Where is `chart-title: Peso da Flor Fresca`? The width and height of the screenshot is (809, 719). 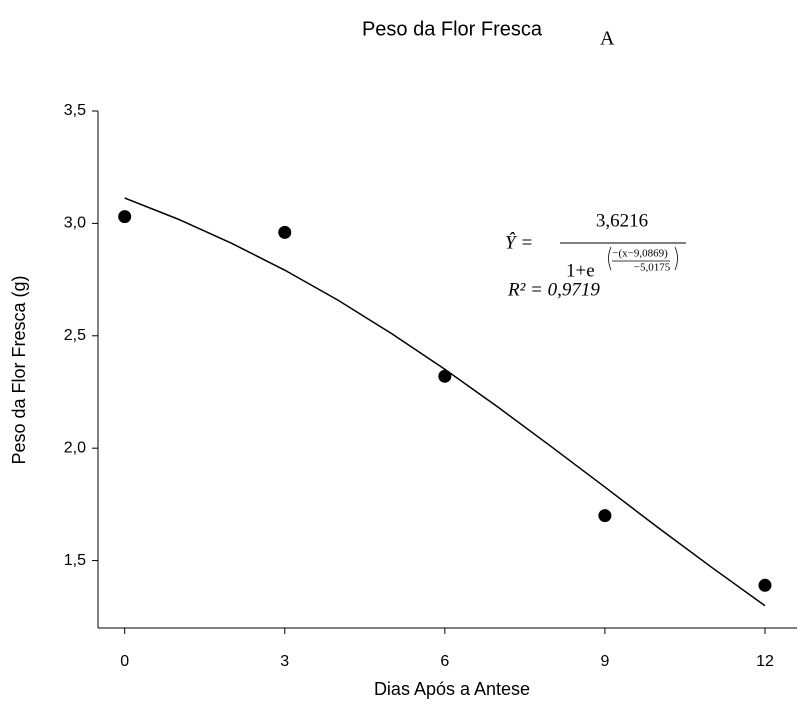
chart-title: Peso da Flor Fresca is located at coordinates (452, 29).